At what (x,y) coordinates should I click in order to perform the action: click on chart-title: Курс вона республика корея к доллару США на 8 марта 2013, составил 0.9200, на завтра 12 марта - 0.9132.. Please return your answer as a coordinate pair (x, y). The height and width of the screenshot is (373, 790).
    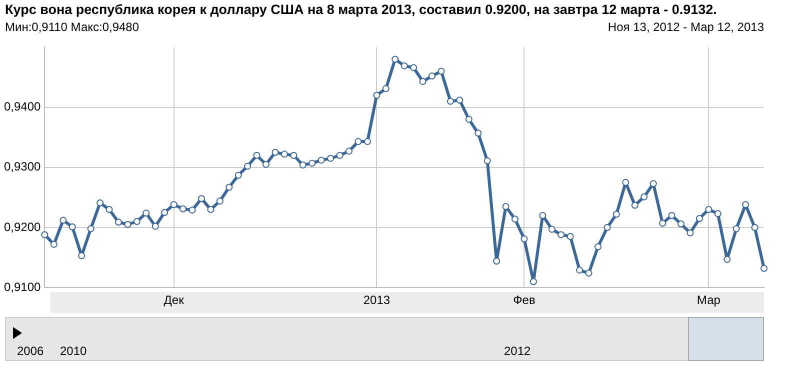
    Looking at the image, I should click on (361, 9).